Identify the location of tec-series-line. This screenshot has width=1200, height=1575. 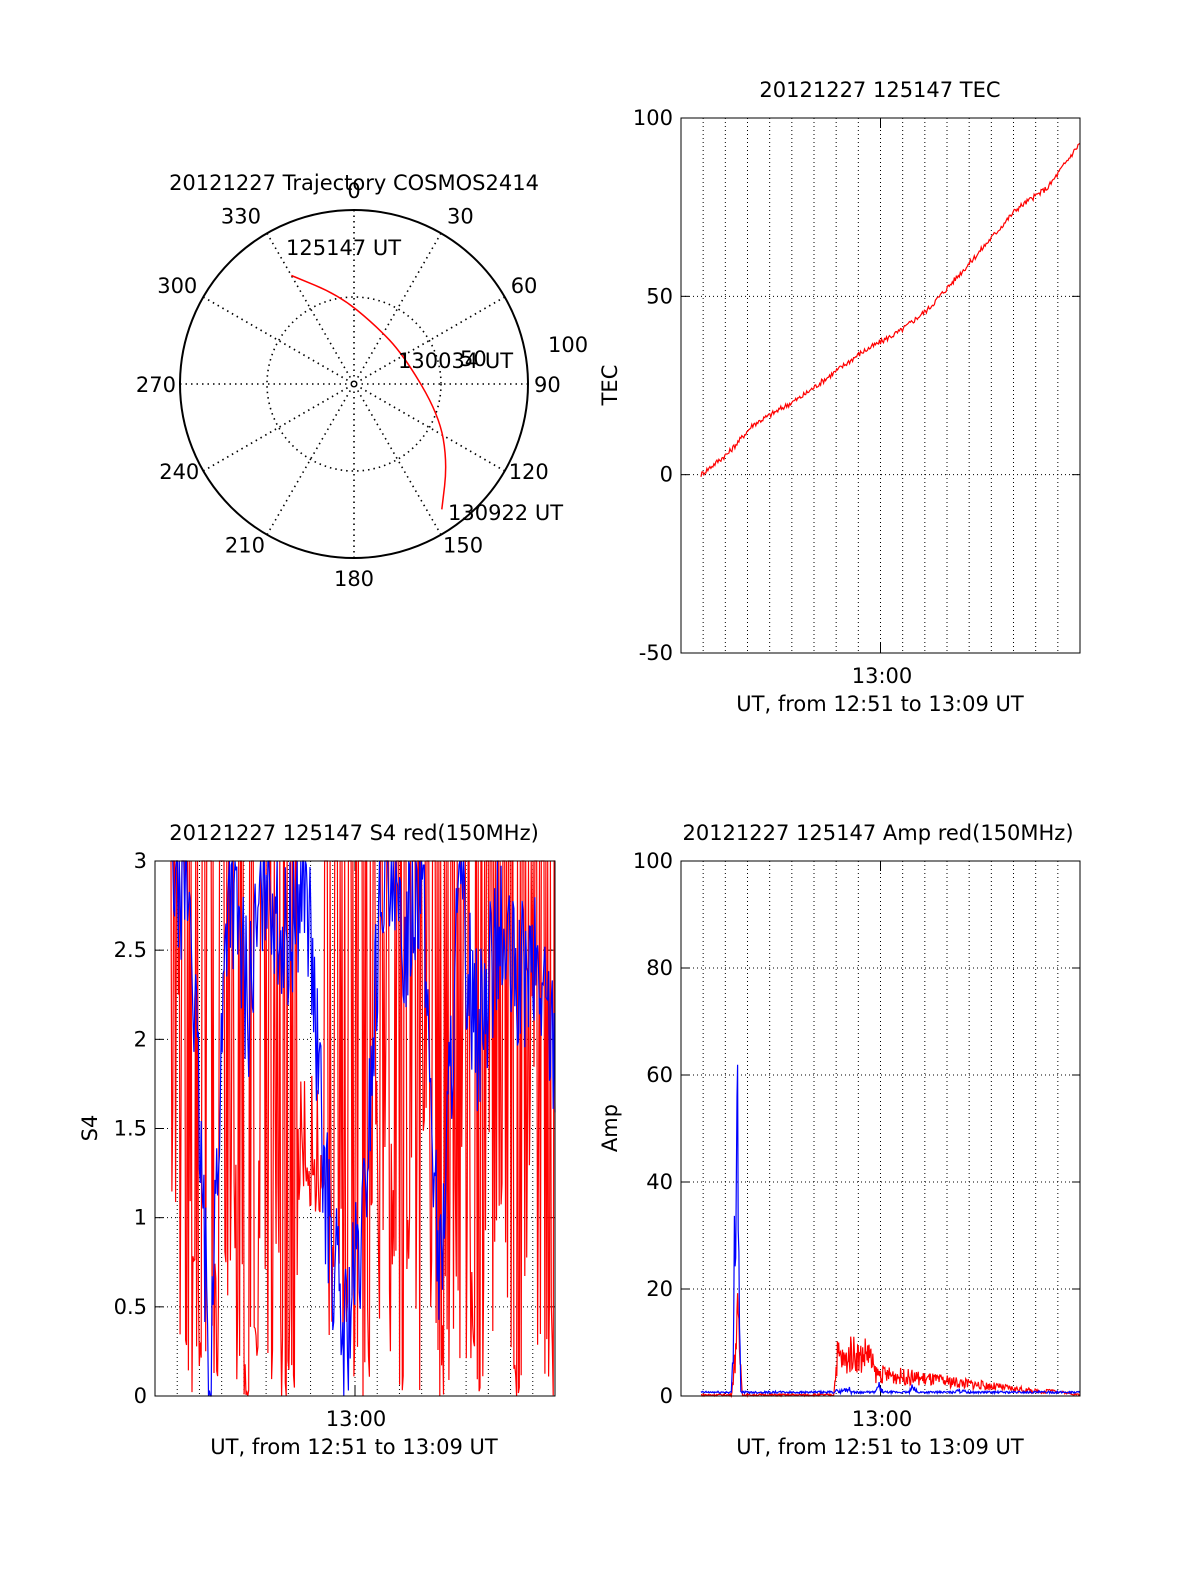
(890, 309).